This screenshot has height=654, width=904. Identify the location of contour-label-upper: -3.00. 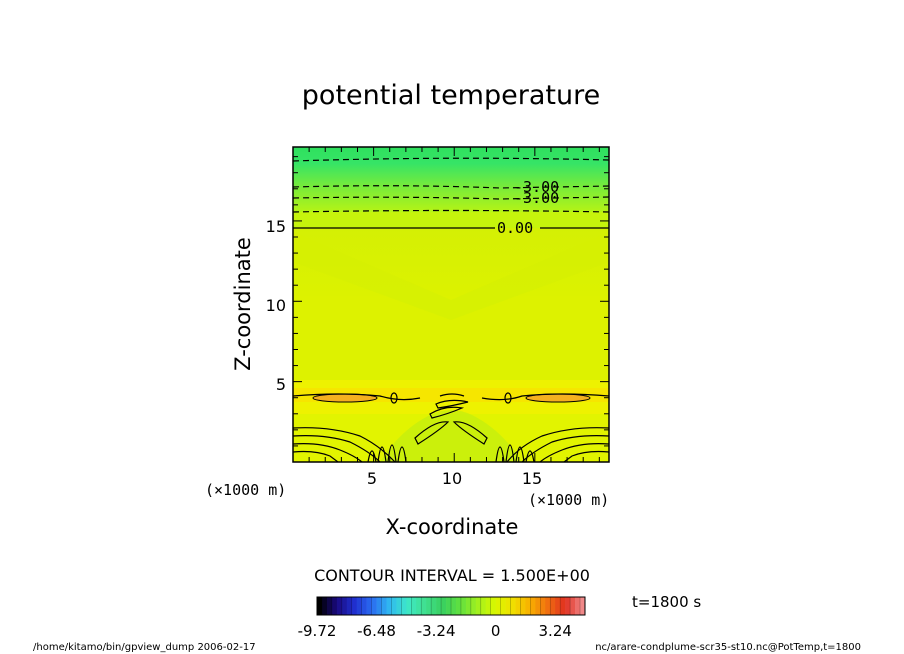
(536, 187).